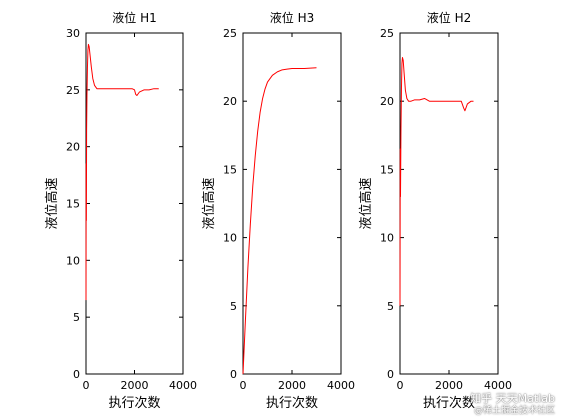 The height and width of the screenshot is (420, 561). What do you see at coordinates (449, 17) in the screenshot?
I see `subplot-h2-title: 液位 H2` at bounding box center [449, 17].